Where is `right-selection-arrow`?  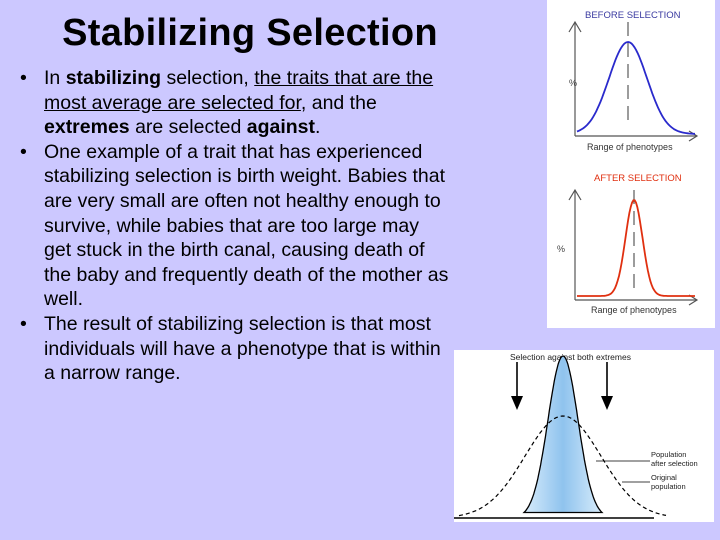 right-selection-arrow is located at coordinates (607, 386).